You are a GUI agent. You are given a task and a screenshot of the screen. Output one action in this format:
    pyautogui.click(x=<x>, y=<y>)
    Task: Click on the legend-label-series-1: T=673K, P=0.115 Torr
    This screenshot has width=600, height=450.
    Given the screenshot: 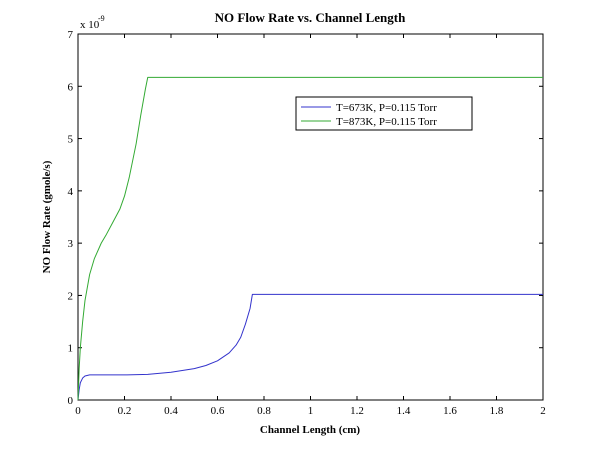 What is the action you would take?
    pyautogui.click(x=386, y=108)
    